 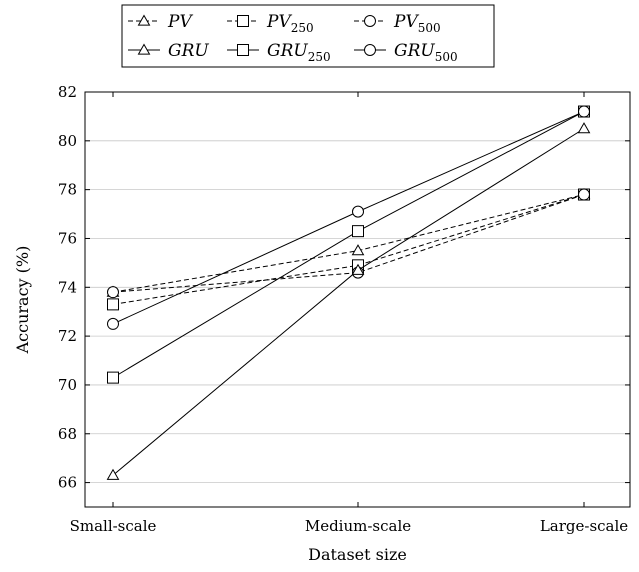 What do you see at coordinates (67, 336) in the screenshot?
I see `y-tick-label: 72` at bounding box center [67, 336].